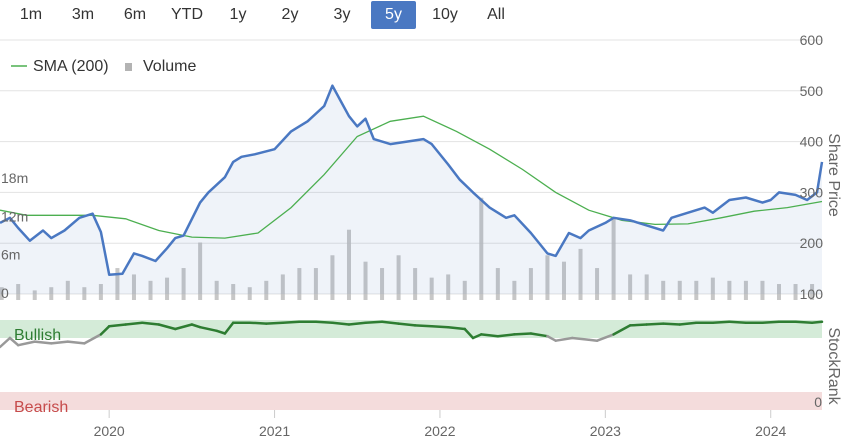  Describe the element at coordinates (37, 335) in the screenshot. I see `bullish-zone-label: Bullish` at that location.